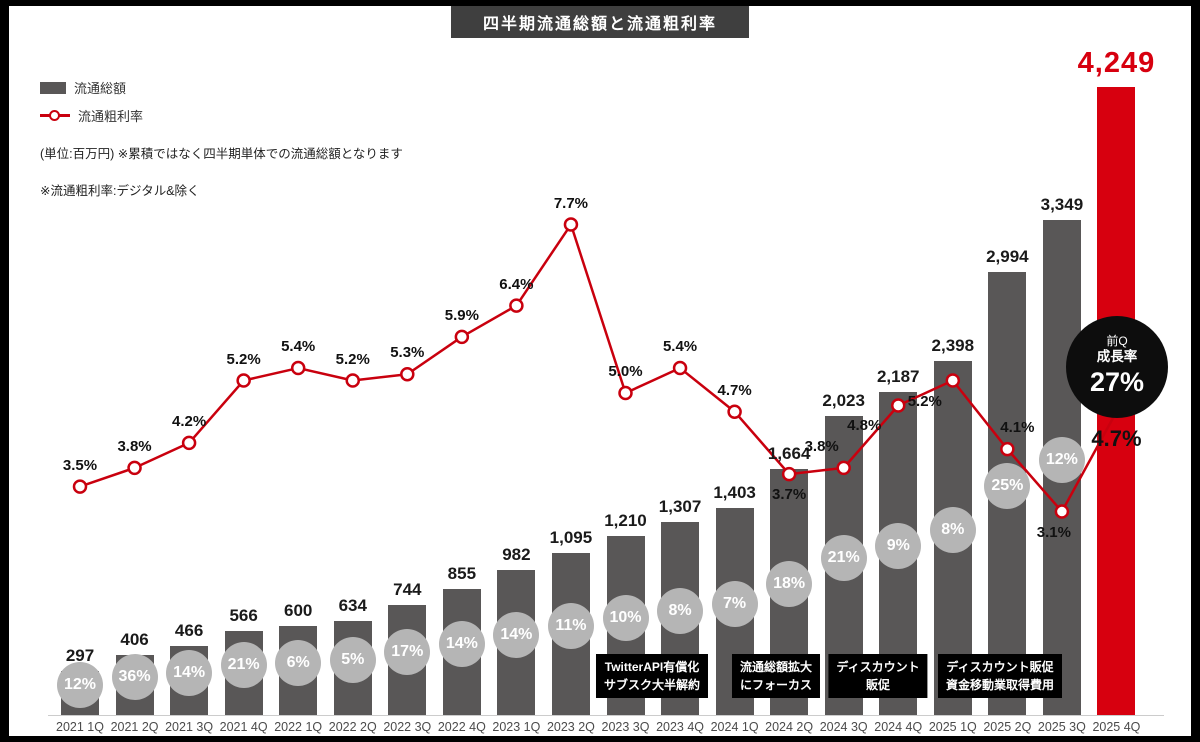 This screenshot has width=1200, height=742. What do you see at coordinates (898, 727) in the screenshot?
I see `x-axis-label: 2024 4Q` at bounding box center [898, 727].